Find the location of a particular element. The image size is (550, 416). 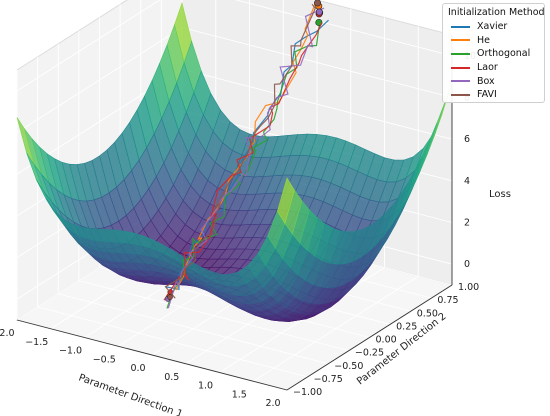

path-end-marker is located at coordinates (170, 297).